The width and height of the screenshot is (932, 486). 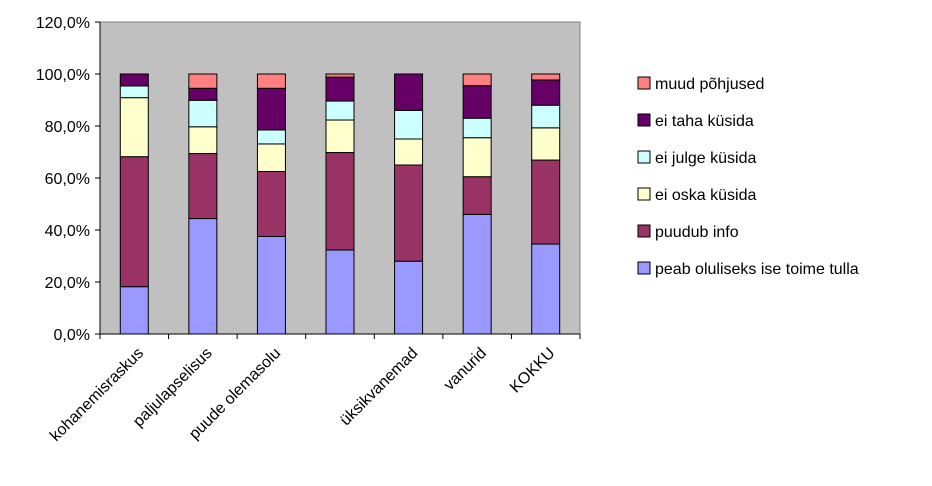 What do you see at coordinates (465, 369) in the screenshot?
I see `x-category-label: vanurid` at bounding box center [465, 369].